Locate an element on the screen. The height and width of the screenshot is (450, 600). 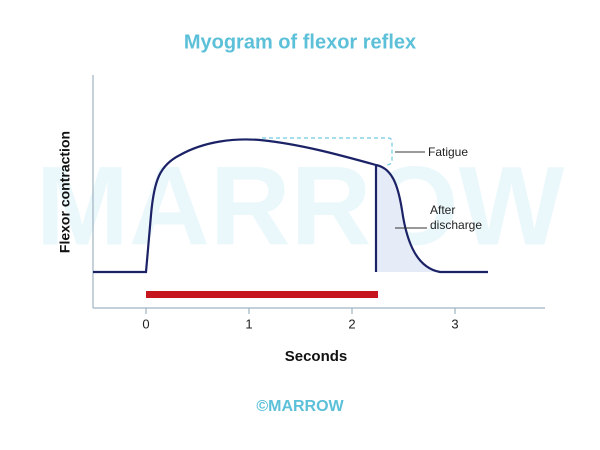
x-tick-label: 1 is located at coordinates (248, 323).